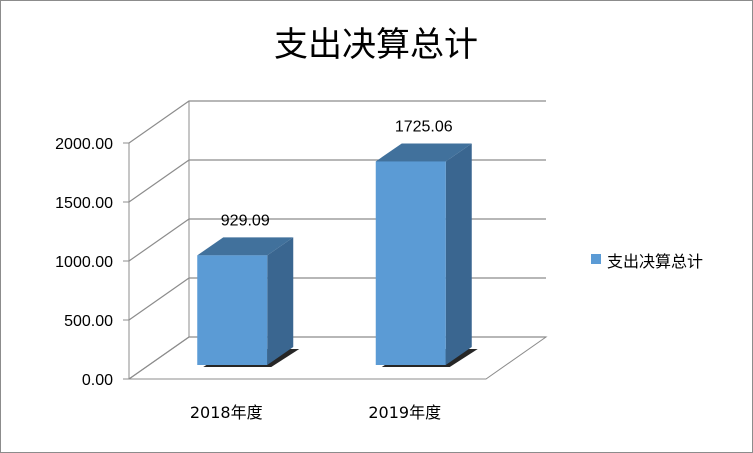 Image resolution: width=753 pixels, height=453 pixels. What do you see at coordinates (376, 45) in the screenshot?
I see `chart-title: 支出决算总计` at bounding box center [376, 45].